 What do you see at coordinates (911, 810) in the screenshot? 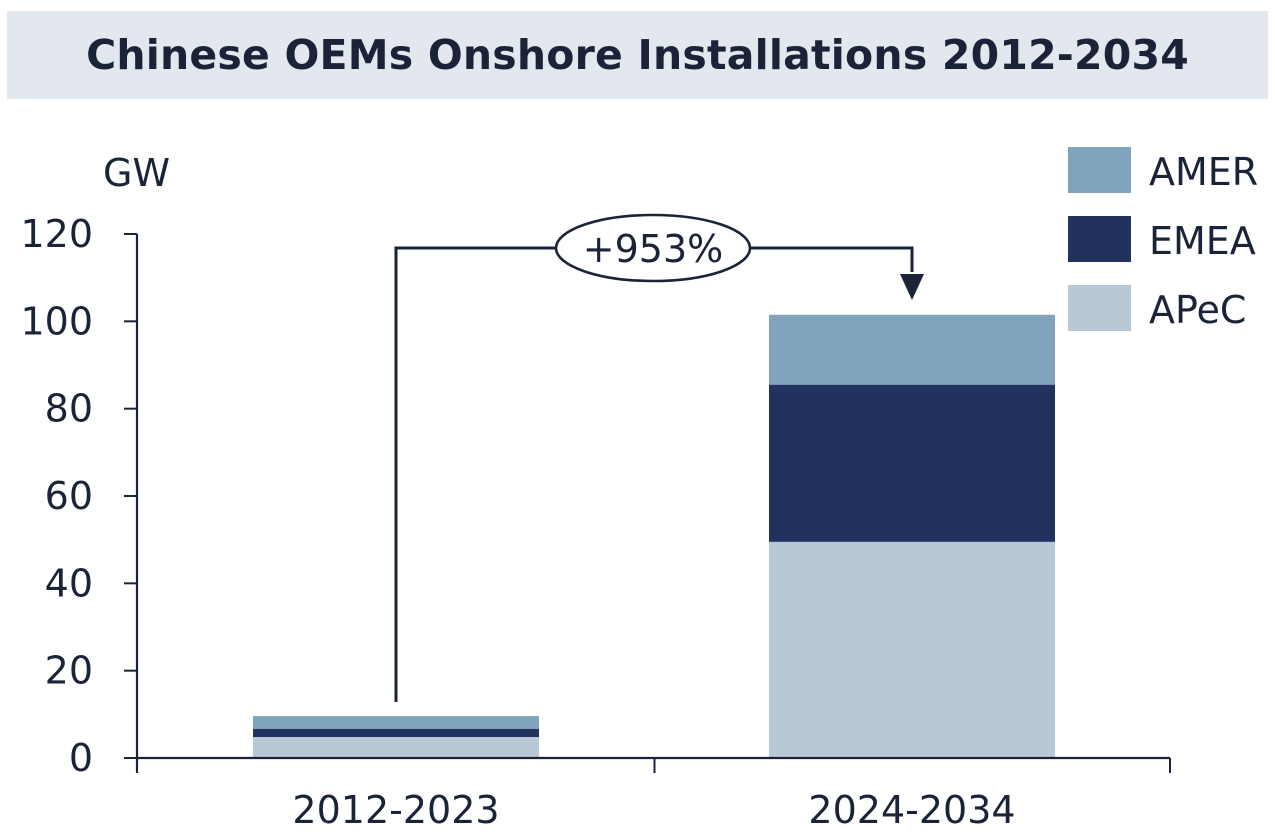
I see `x-category-label-2024-2034: 2024-2034` at bounding box center [911, 810].